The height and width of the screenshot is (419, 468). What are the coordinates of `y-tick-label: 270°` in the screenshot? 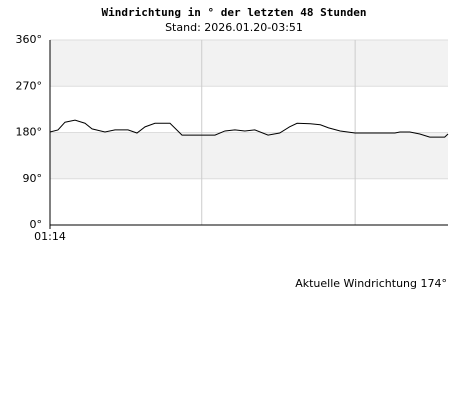 It's located at (29, 85).